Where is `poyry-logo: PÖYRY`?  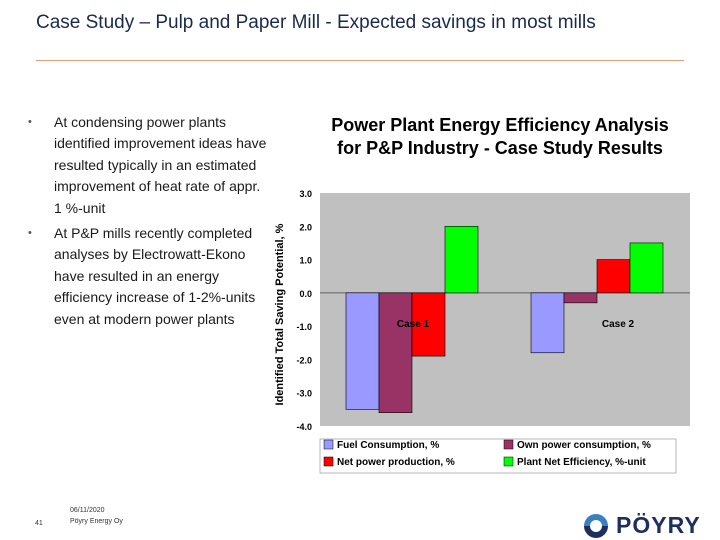
poyry-logo: PÖYRY is located at coordinates (647, 524).